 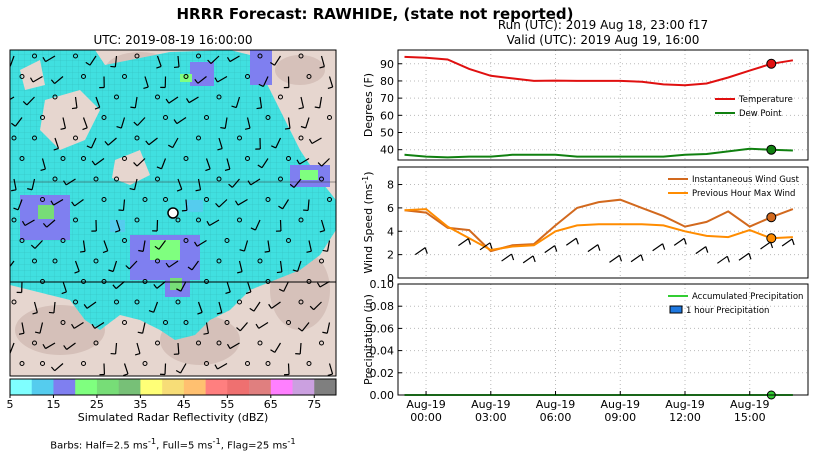 I want to click on barbs-unit-exp-1: -1, so click(x=152, y=441).